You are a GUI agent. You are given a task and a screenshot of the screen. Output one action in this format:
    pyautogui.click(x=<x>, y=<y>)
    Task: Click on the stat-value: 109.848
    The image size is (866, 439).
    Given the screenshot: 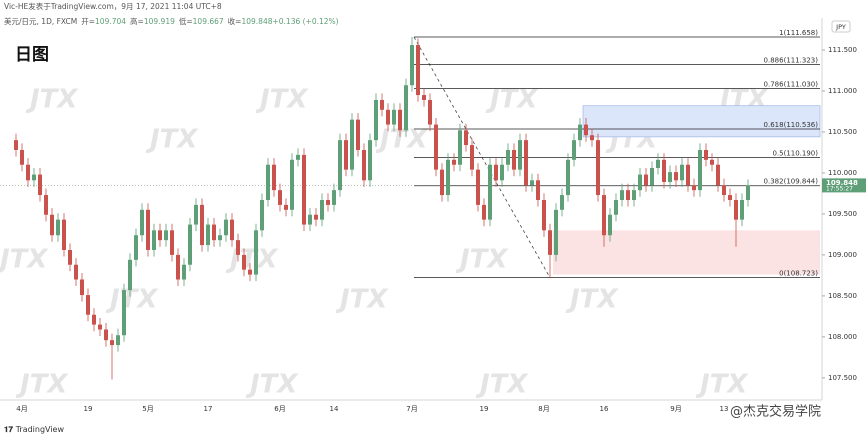 What is the action you would take?
    pyautogui.click(x=256, y=21)
    